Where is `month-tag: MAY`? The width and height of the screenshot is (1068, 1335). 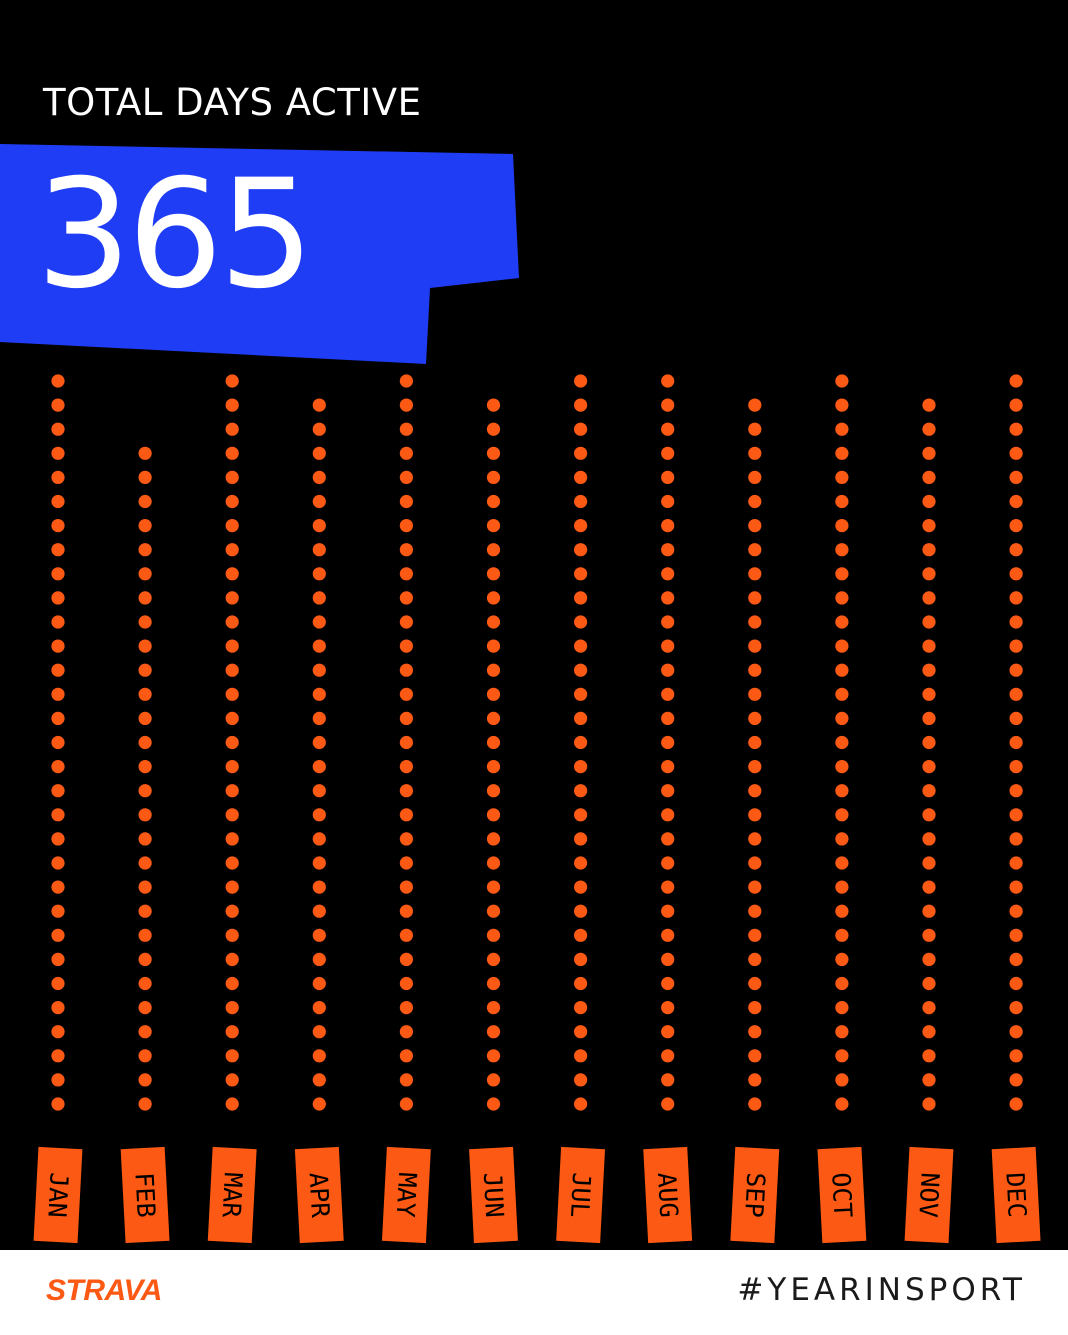
month-tag: MAY is located at coordinates (406, 1195).